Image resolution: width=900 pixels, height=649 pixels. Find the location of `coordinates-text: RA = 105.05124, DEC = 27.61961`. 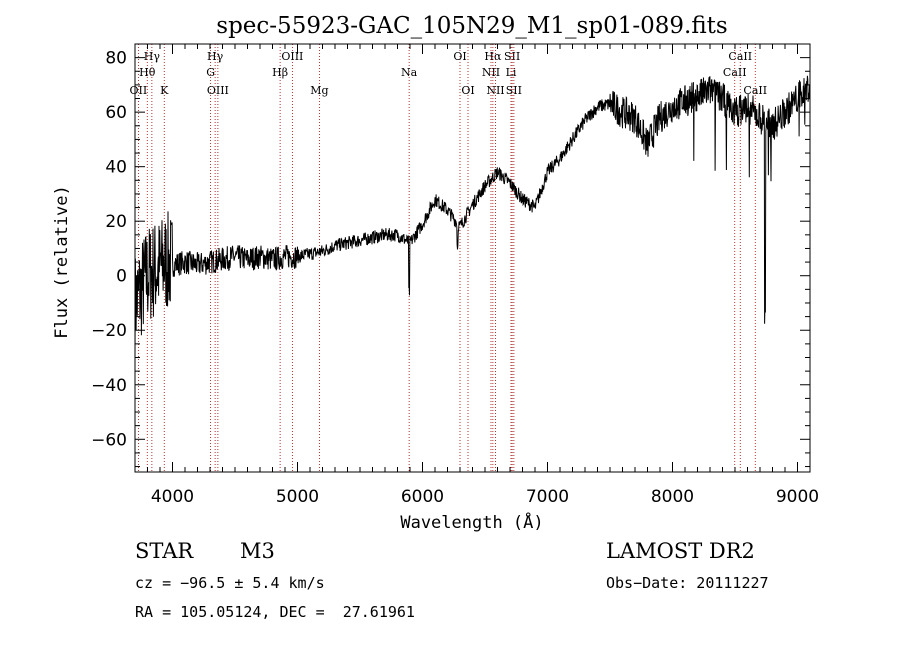

coordinates-text: RA = 105.05124, DEC = 27.61961 is located at coordinates (275, 612).